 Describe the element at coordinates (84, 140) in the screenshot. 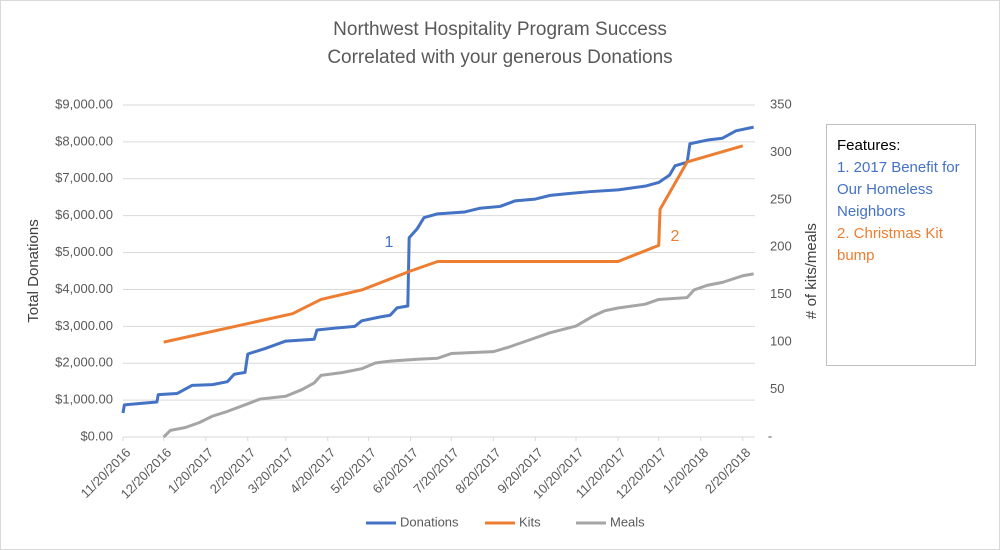

I see `y-tick-label: $8,000.00` at that location.